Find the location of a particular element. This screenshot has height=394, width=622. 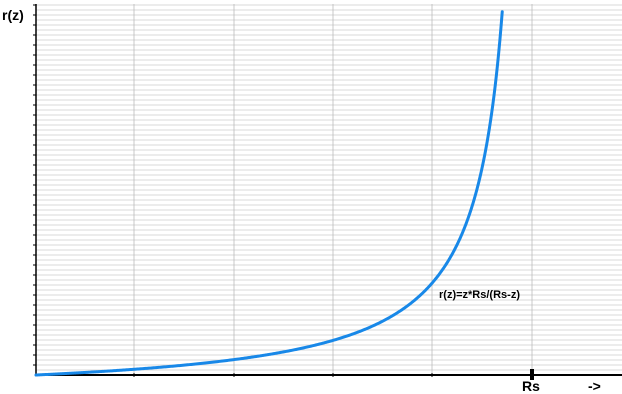

x-tick-label: Rs is located at coordinates (531, 386).